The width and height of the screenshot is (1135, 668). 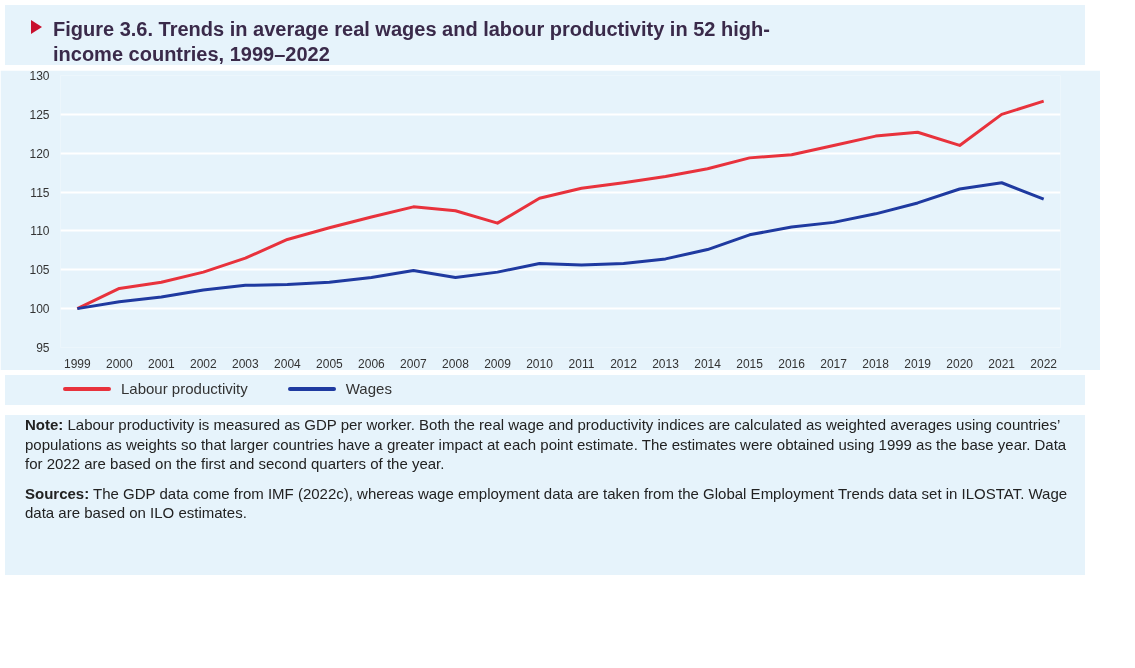 I want to click on x-tick-label: 2017, so click(x=834, y=363).